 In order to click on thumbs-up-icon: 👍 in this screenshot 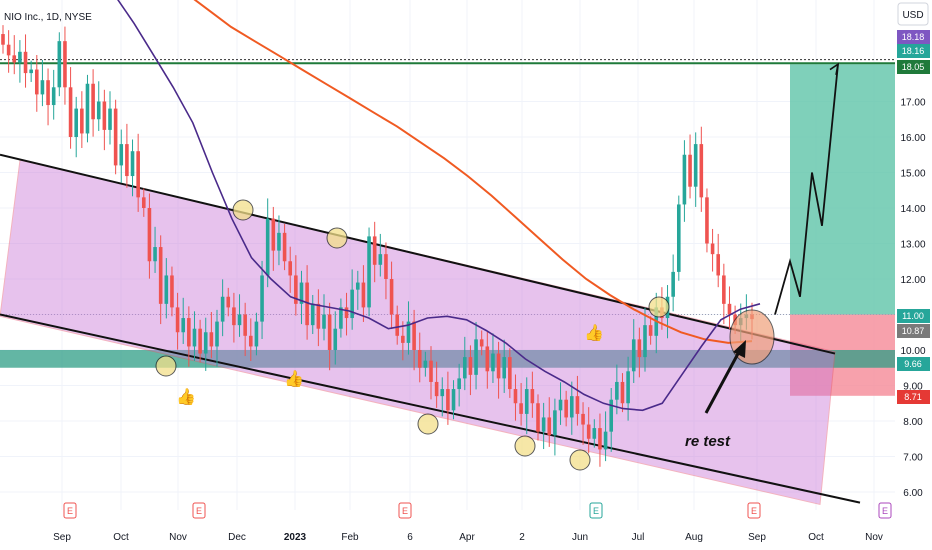, I will do `click(186, 396)`.